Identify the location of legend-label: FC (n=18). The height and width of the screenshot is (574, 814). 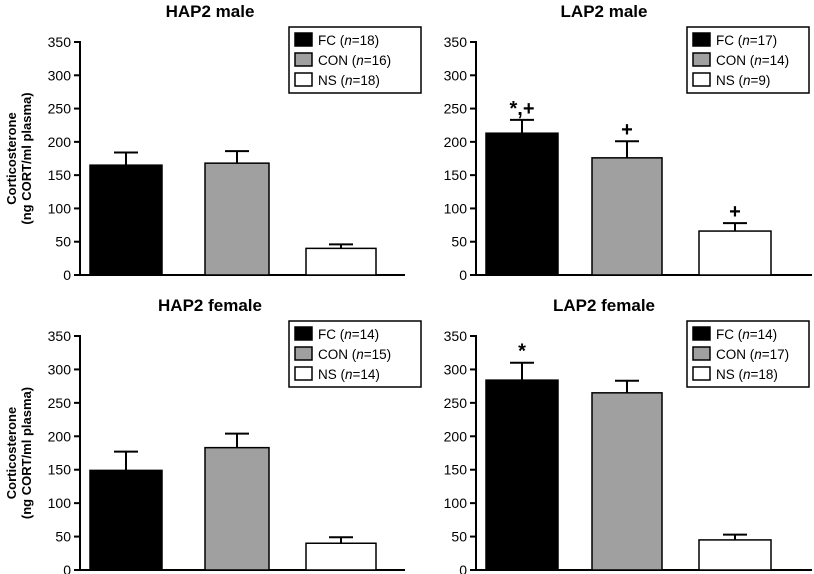
(348, 40).